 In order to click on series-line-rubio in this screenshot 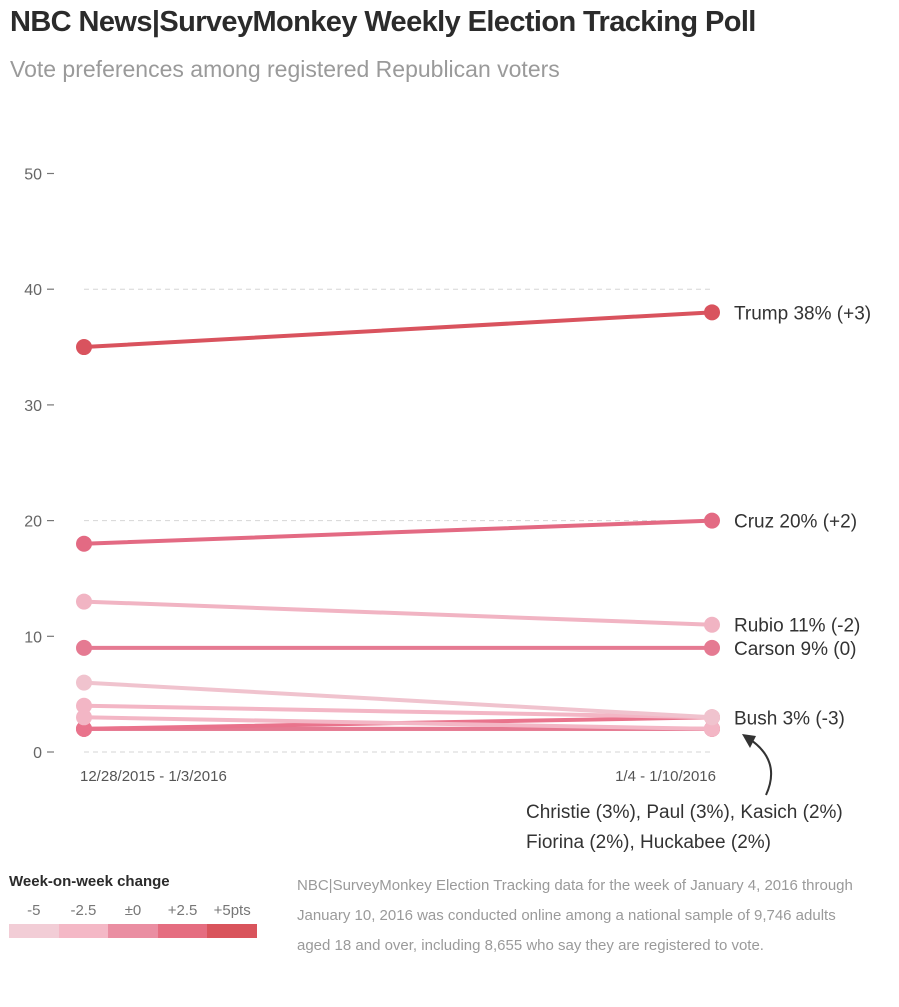, I will do `click(398, 613)`.